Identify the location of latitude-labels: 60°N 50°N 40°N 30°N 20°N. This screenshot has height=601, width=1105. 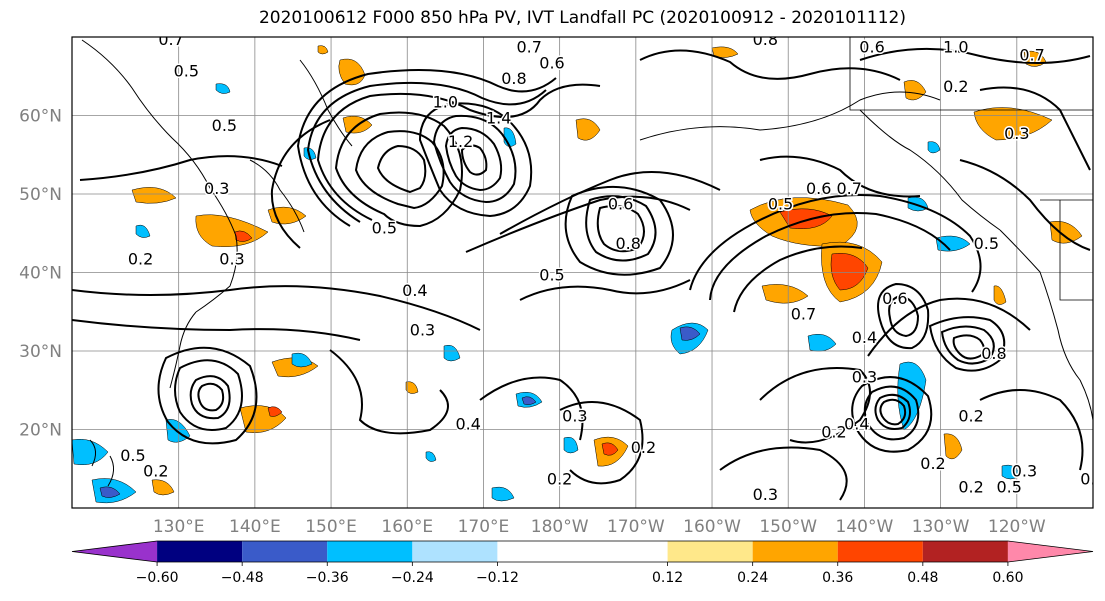
(40, 274).